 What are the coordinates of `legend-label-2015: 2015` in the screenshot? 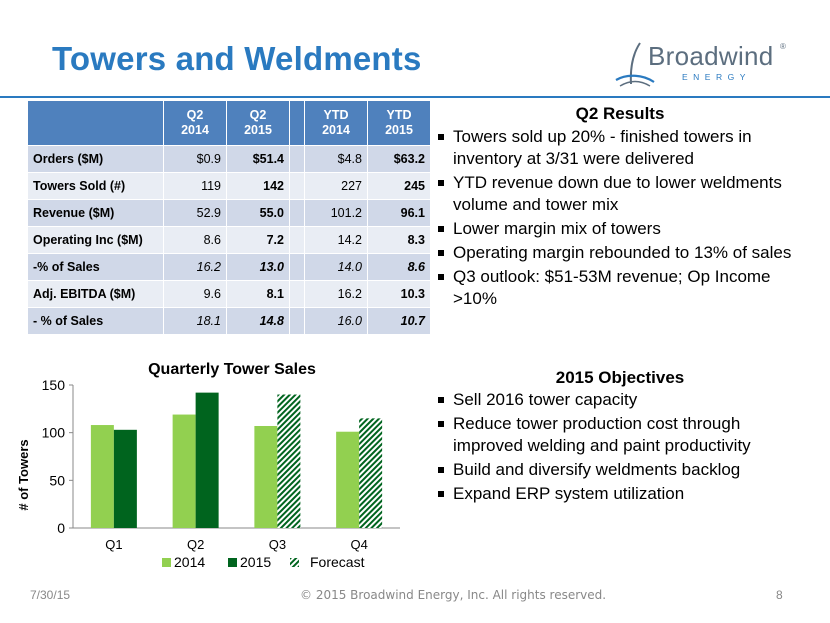 It's located at (255, 562).